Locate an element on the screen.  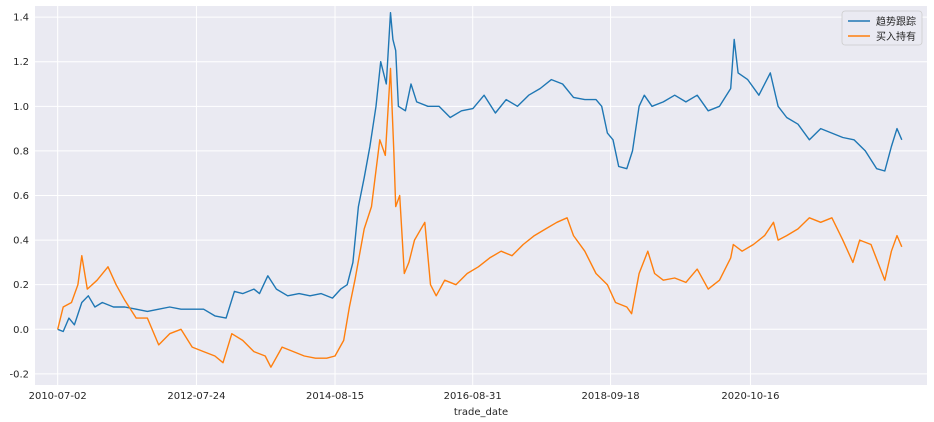
legend-label-trend: 趋势跟踪 is located at coordinates (896, 21).